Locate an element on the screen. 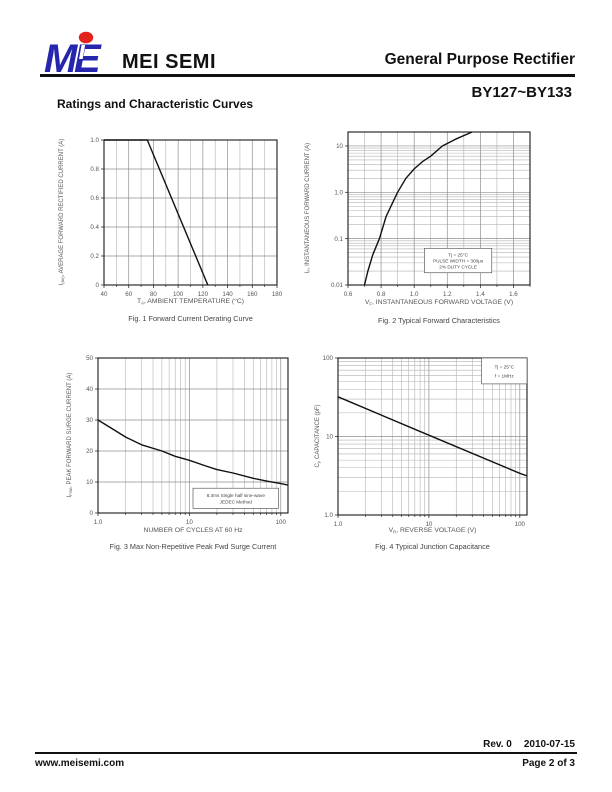  svg-text: 1.2 is located at coordinates (447, 294).